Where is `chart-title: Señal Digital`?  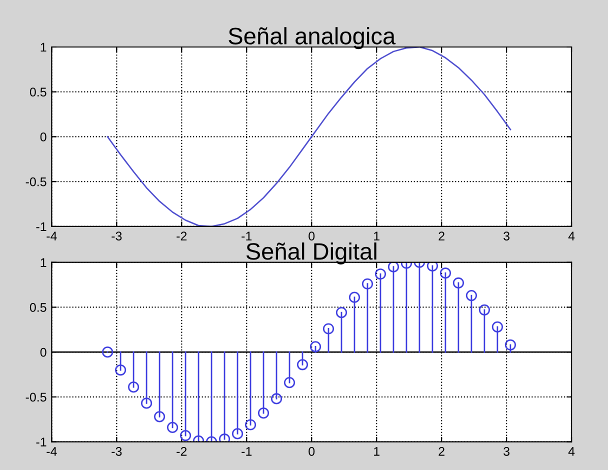
chart-title: Señal Digital is located at coordinates (311, 253).